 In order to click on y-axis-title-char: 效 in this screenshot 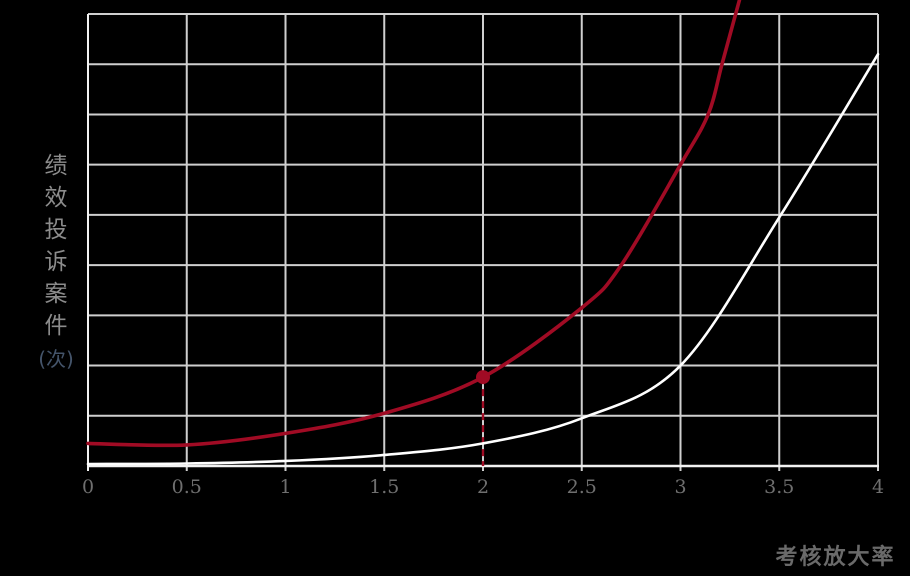, I will do `click(56, 198)`.